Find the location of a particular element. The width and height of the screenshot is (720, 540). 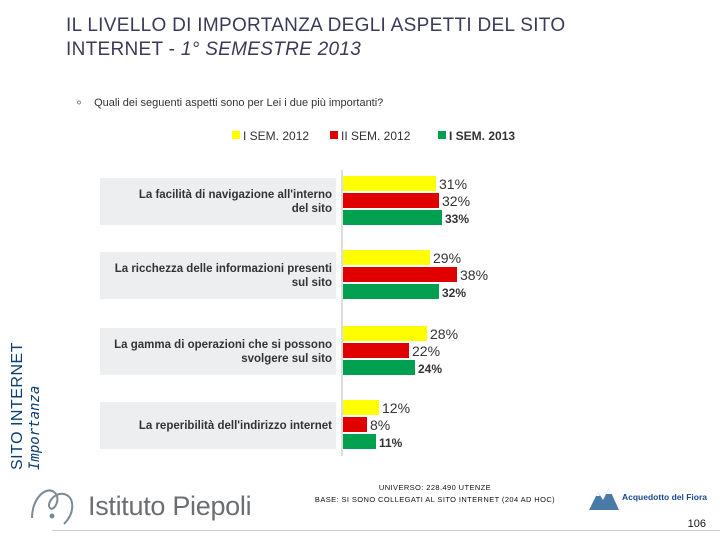

page-number: 106 is located at coordinates (696, 524).